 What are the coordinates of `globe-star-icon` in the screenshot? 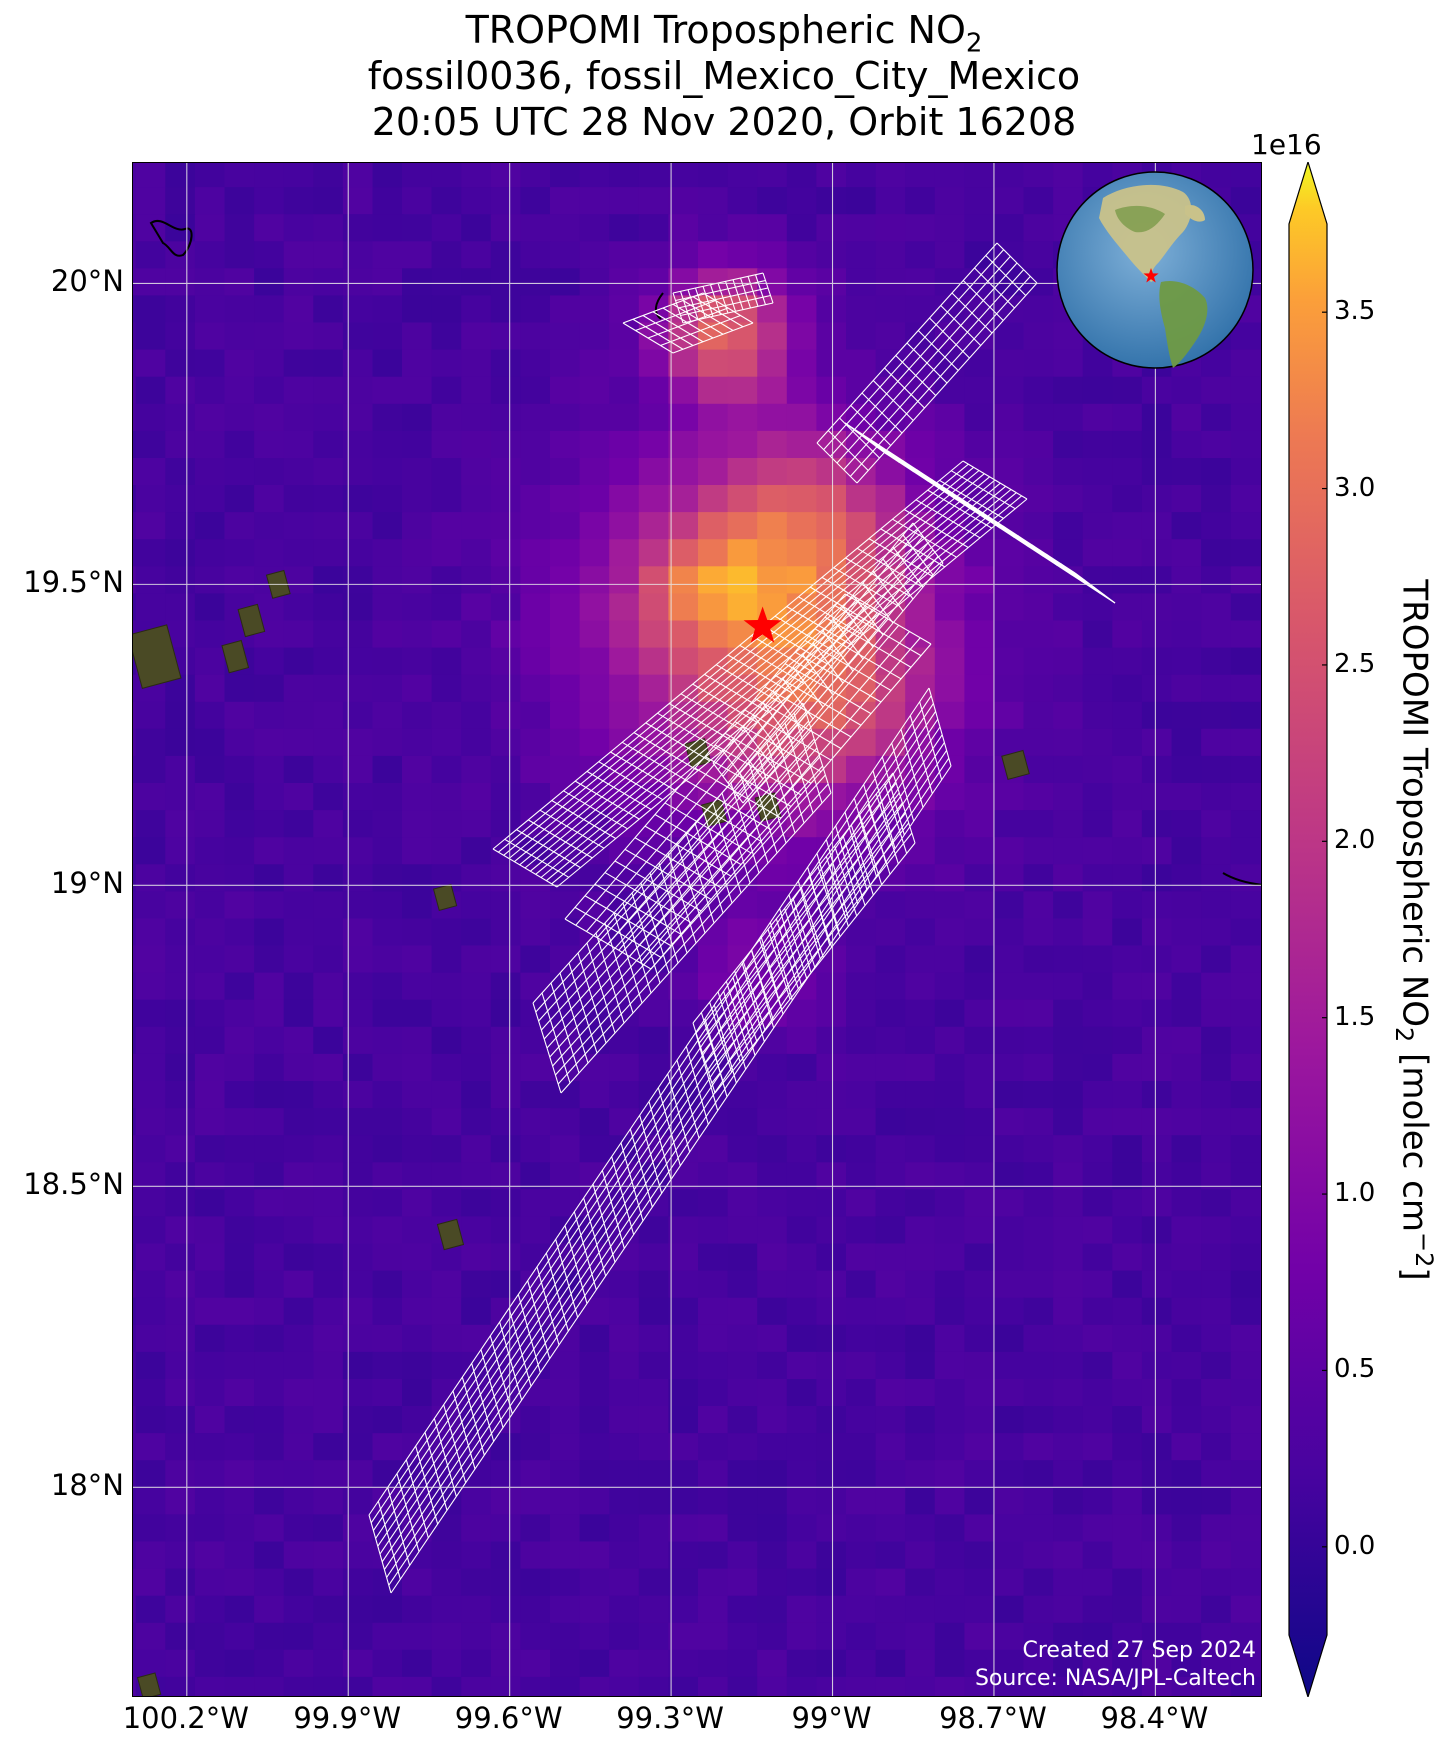 It's located at (1151, 275).